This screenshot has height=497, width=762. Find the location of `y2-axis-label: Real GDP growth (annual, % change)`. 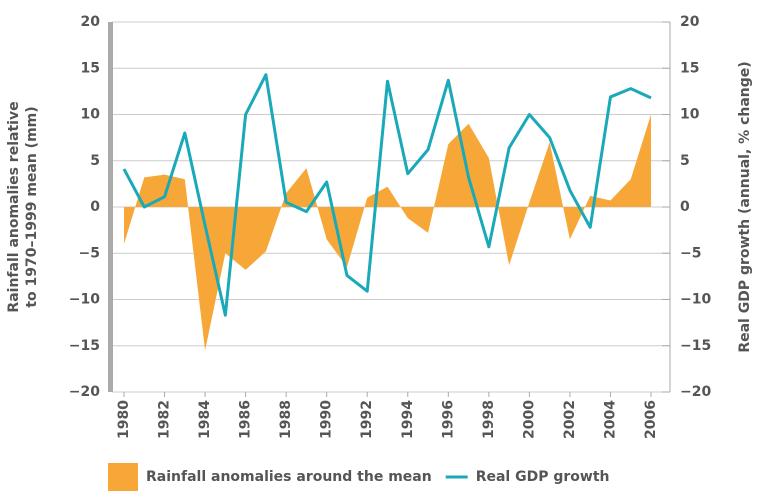

y2-axis-label: Real GDP growth (annual, % change) is located at coordinates (745, 206).